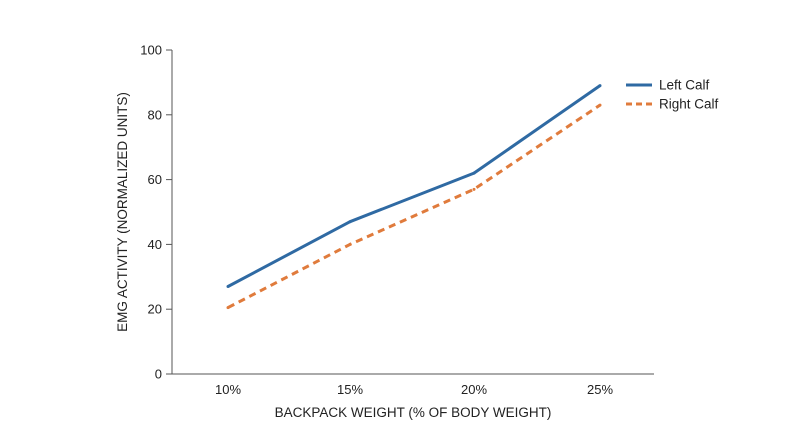 The height and width of the screenshot is (447, 800). I want to click on x-axis-ticks: 10% 15% 20% 25%, so click(414, 389).